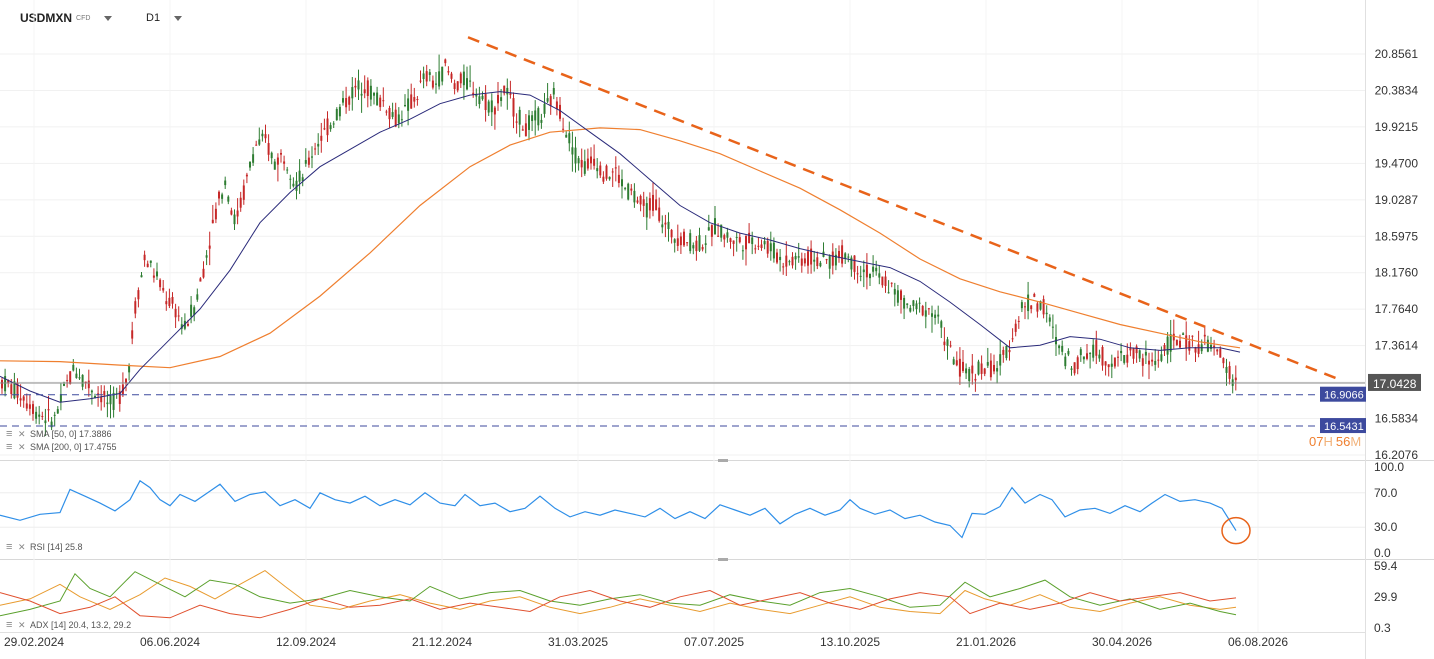  What do you see at coordinates (9, 547) in the screenshot?
I see `indicator-menu-icon: ≡` at bounding box center [9, 547].